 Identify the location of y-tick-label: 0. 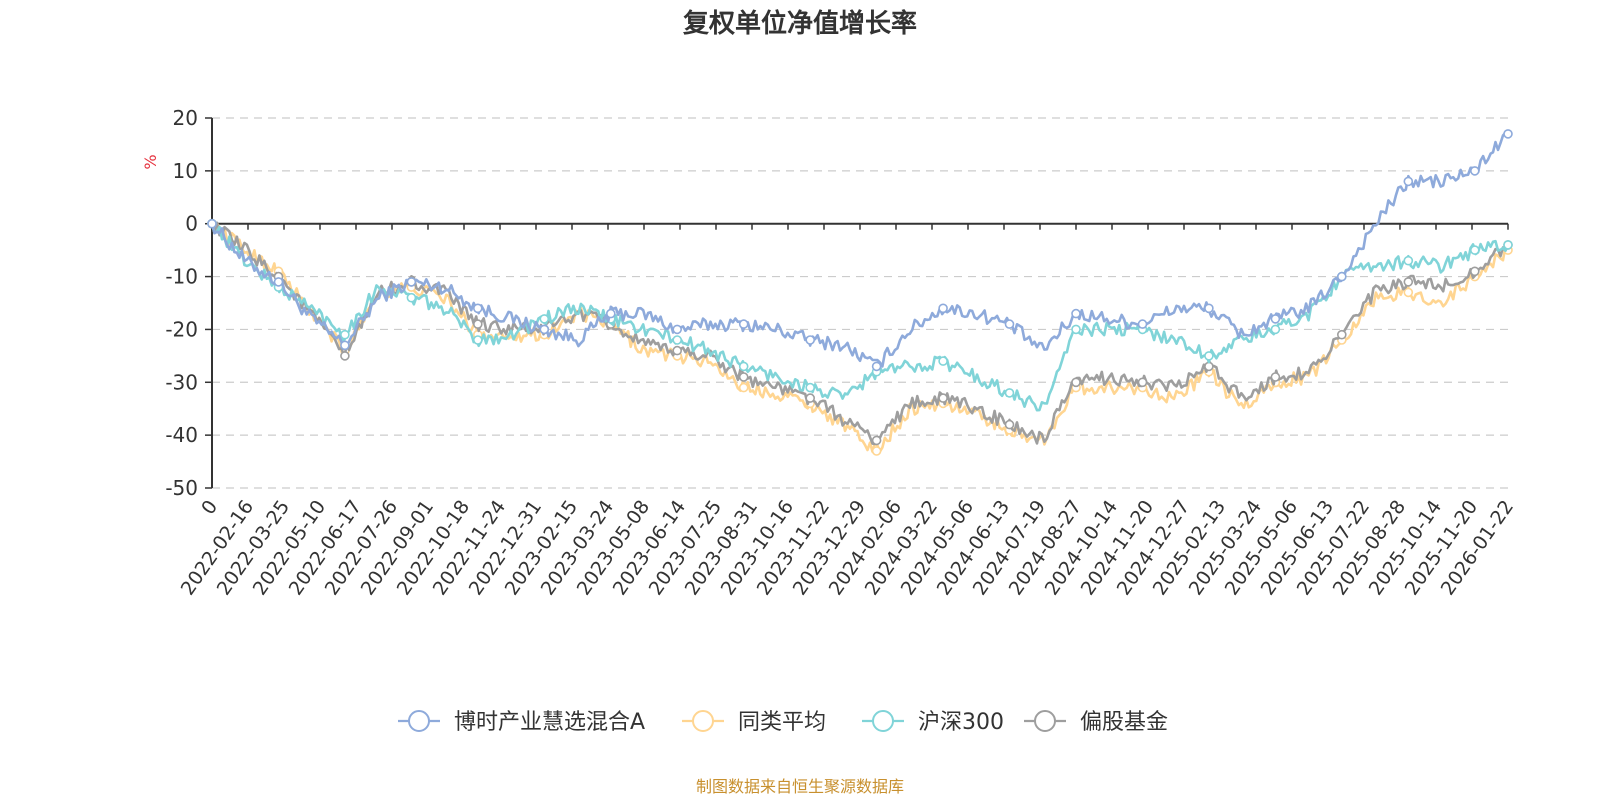
(191, 224).